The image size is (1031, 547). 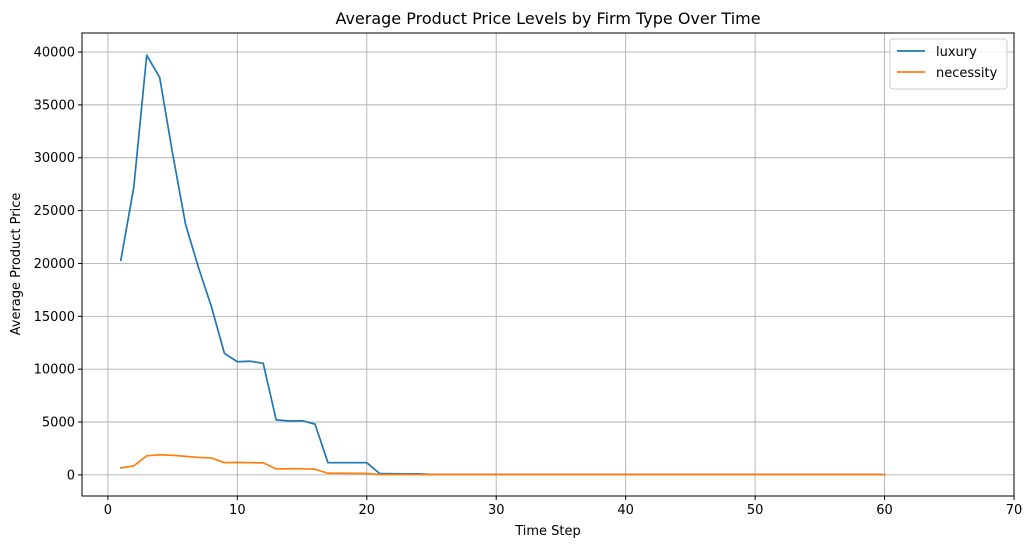 I want to click on y-tick-label: 35000, so click(x=54, y=105).